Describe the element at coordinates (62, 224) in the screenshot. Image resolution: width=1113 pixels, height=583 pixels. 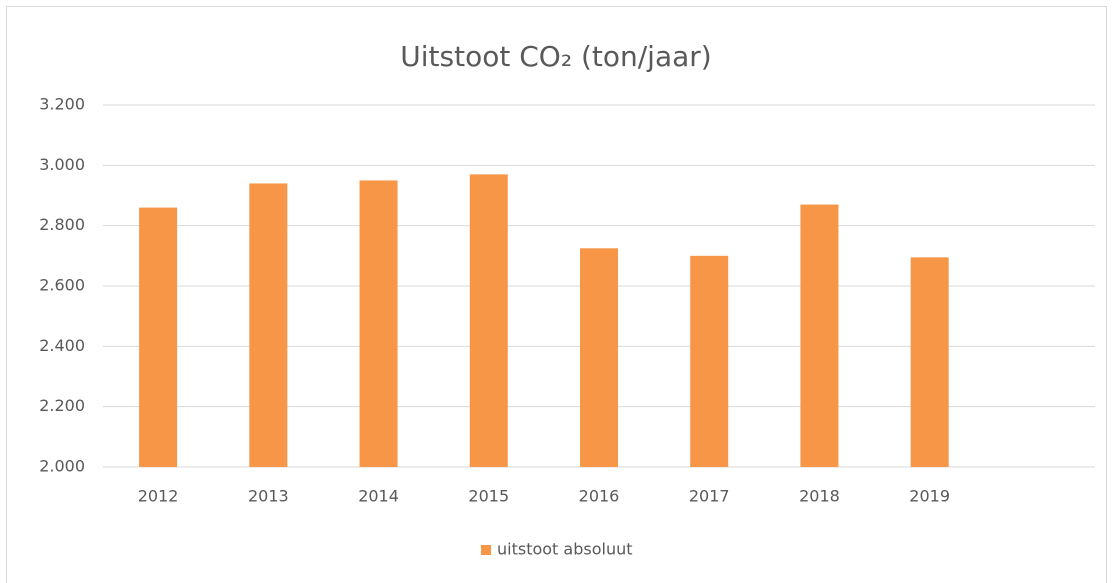
I see `y-tick-label: 2.800` at that location.